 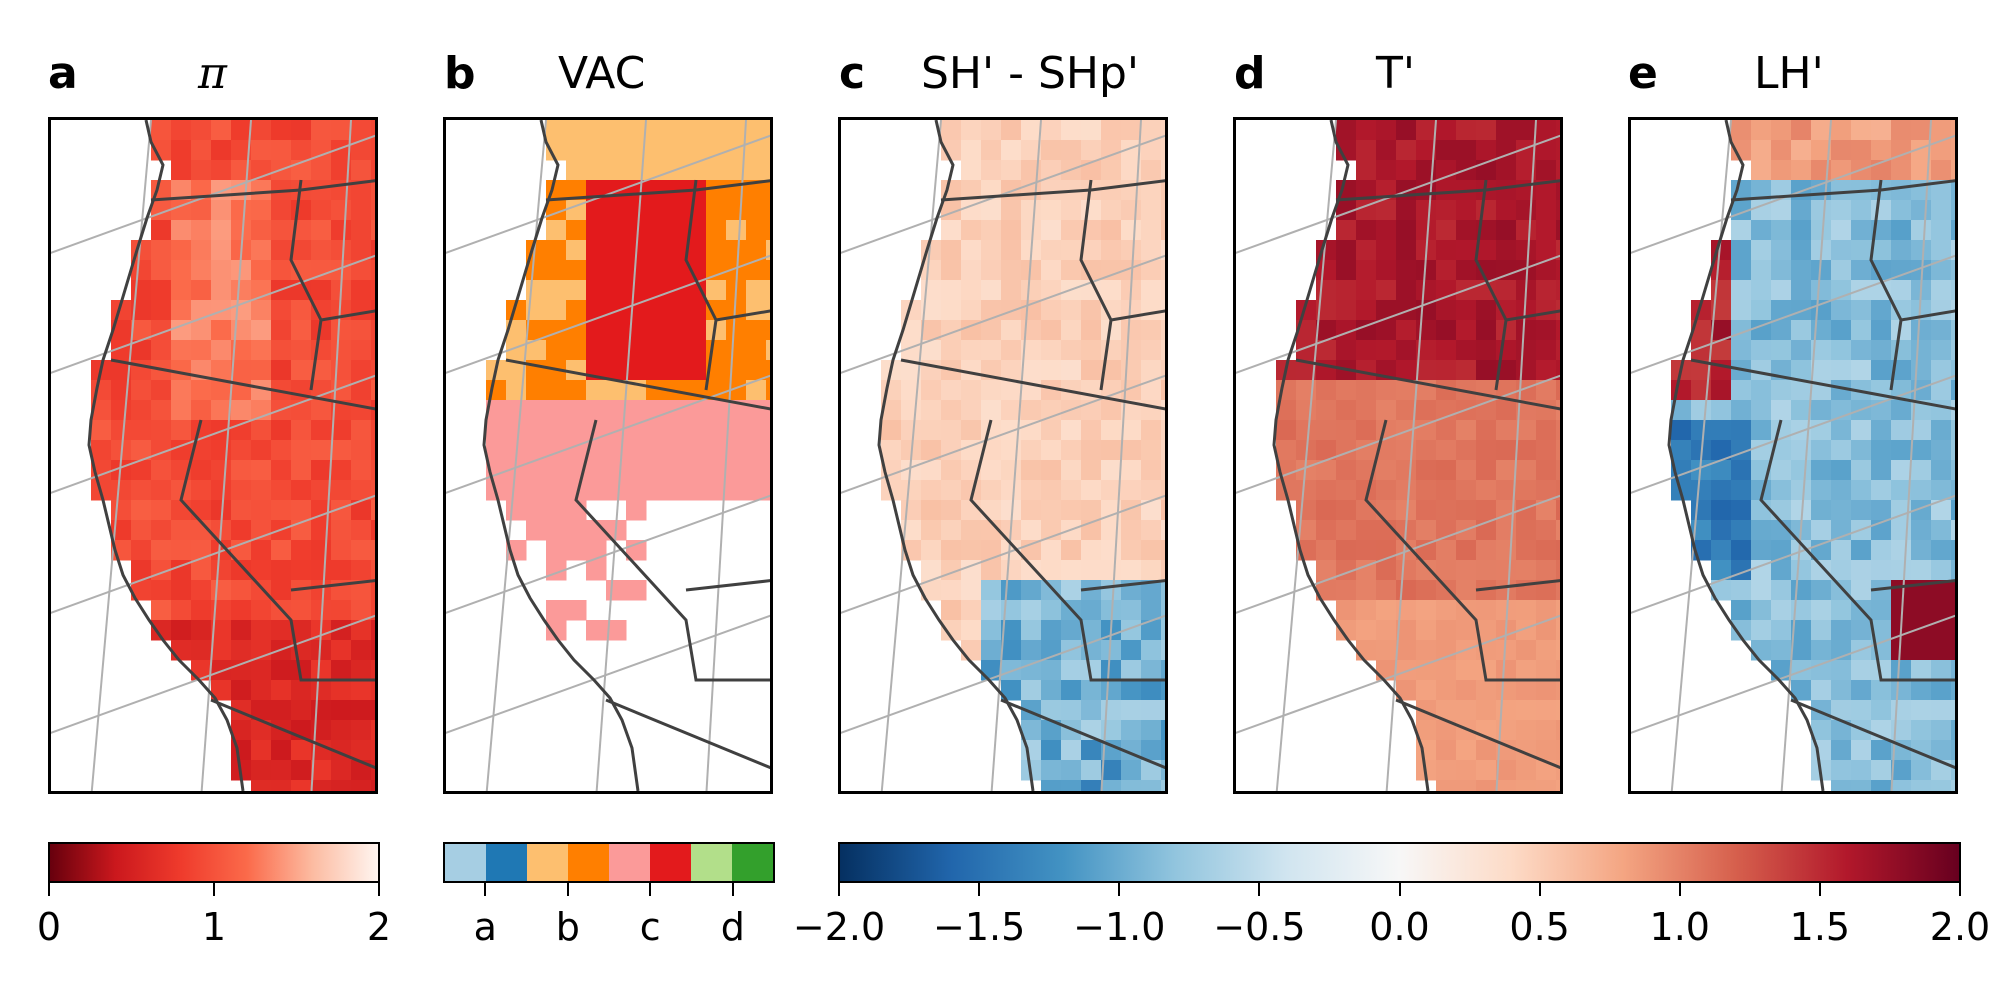 What do you see at coordinates (1021, 455) in the screenshot?
I see `state-borders` at bounding box center [1021, 455].